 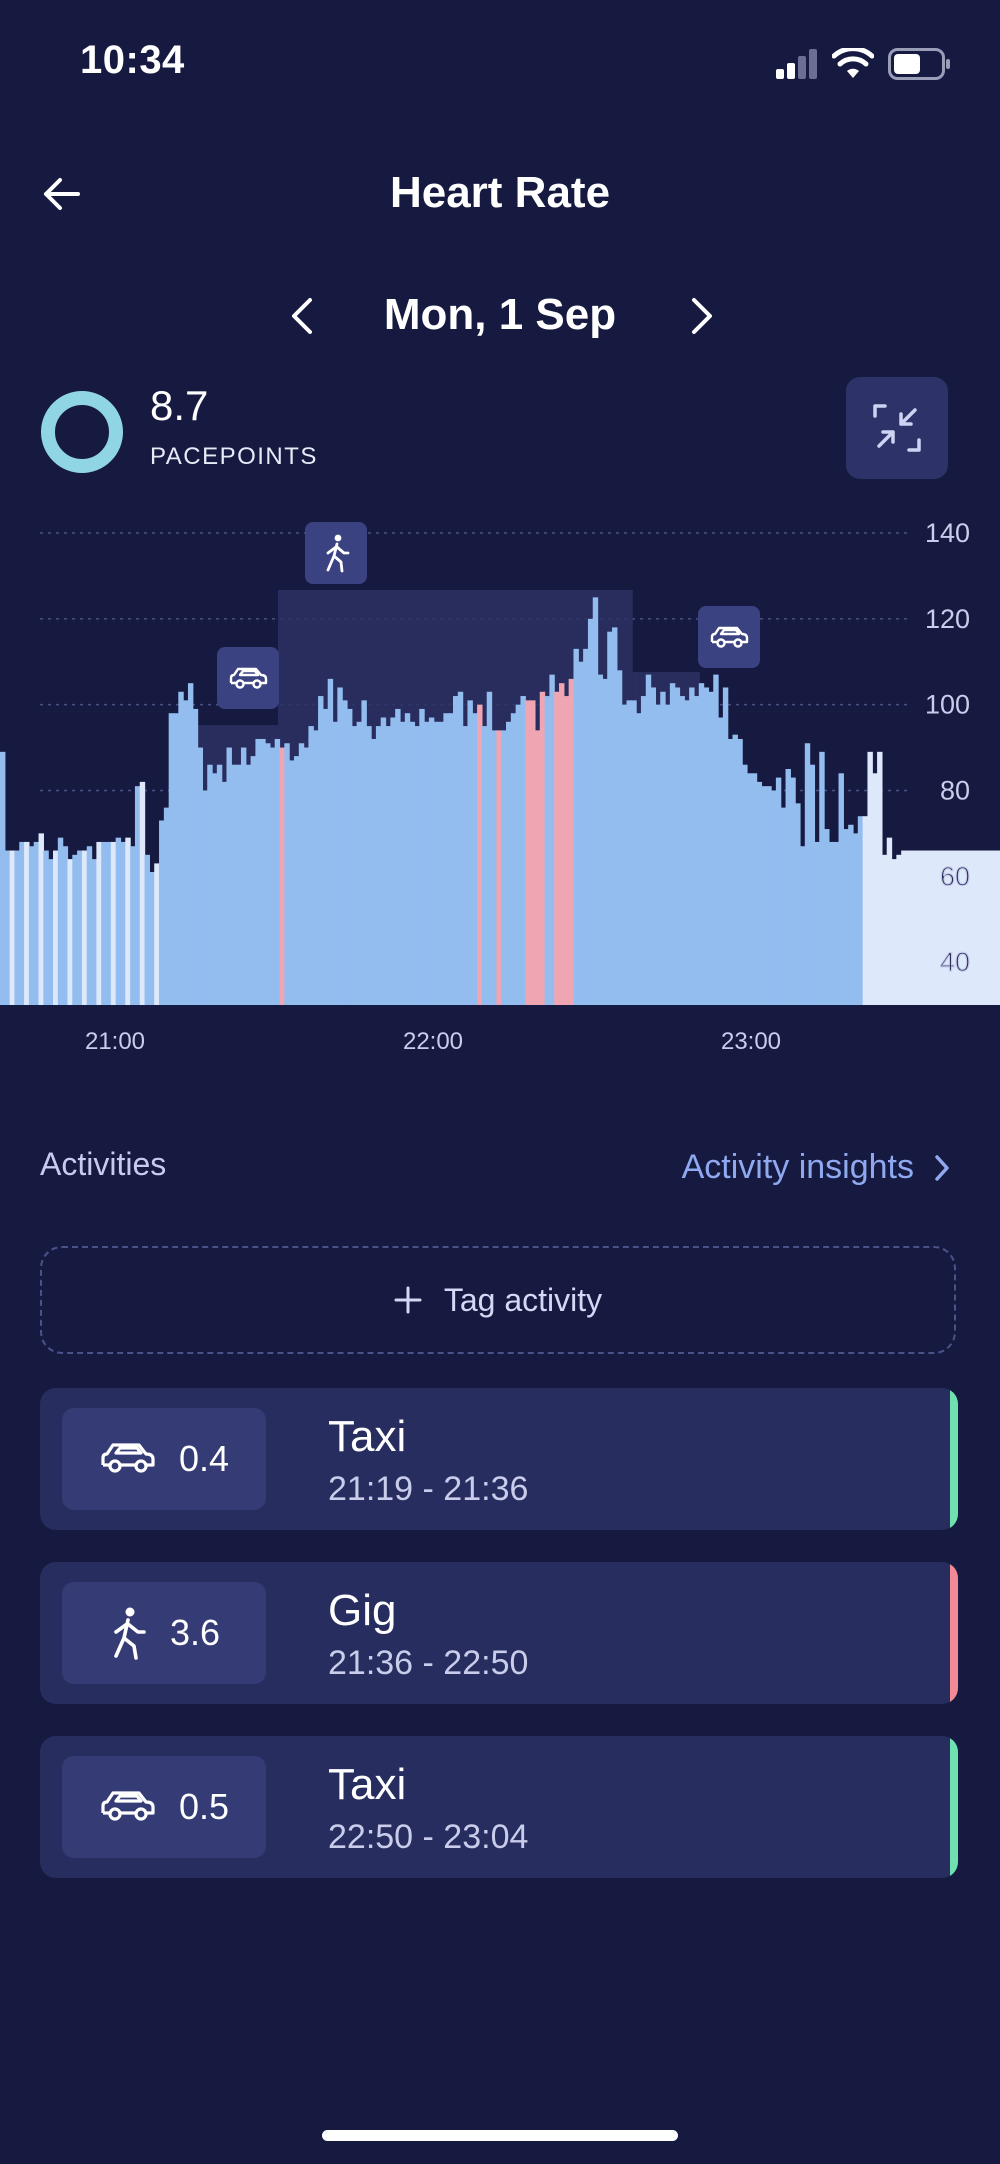 I want to click on activity-card: 0.4 Taxi 21:19 - 21:36, so click(x=499, y=1459).